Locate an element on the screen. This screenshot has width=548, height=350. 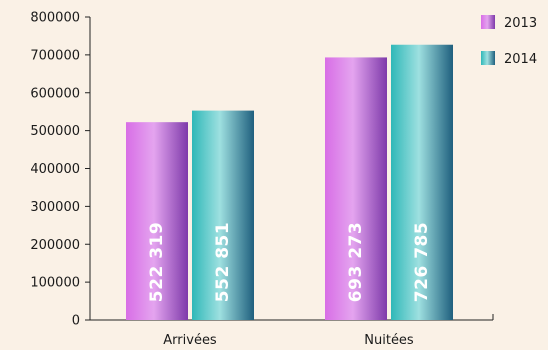
y-tick-label: 200000 is located at coordinates (55, 245).